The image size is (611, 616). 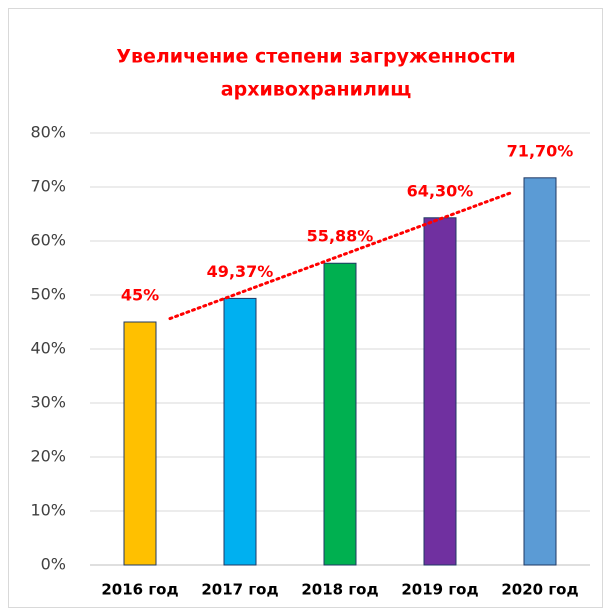 I want to click on data-label: 64,30%, so click(x=440, y=190).